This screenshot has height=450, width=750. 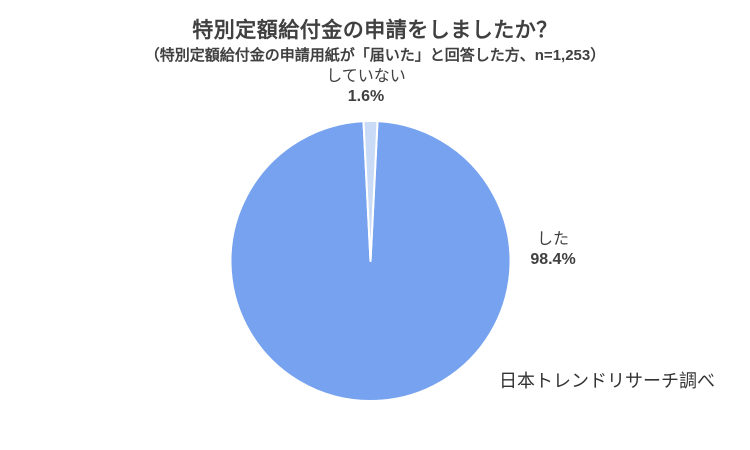 What do you see at coordinates (366, 96) in the screenshot?
I see `label-did-not-apply-value: 1.6%` at bounding box center [366, 96].